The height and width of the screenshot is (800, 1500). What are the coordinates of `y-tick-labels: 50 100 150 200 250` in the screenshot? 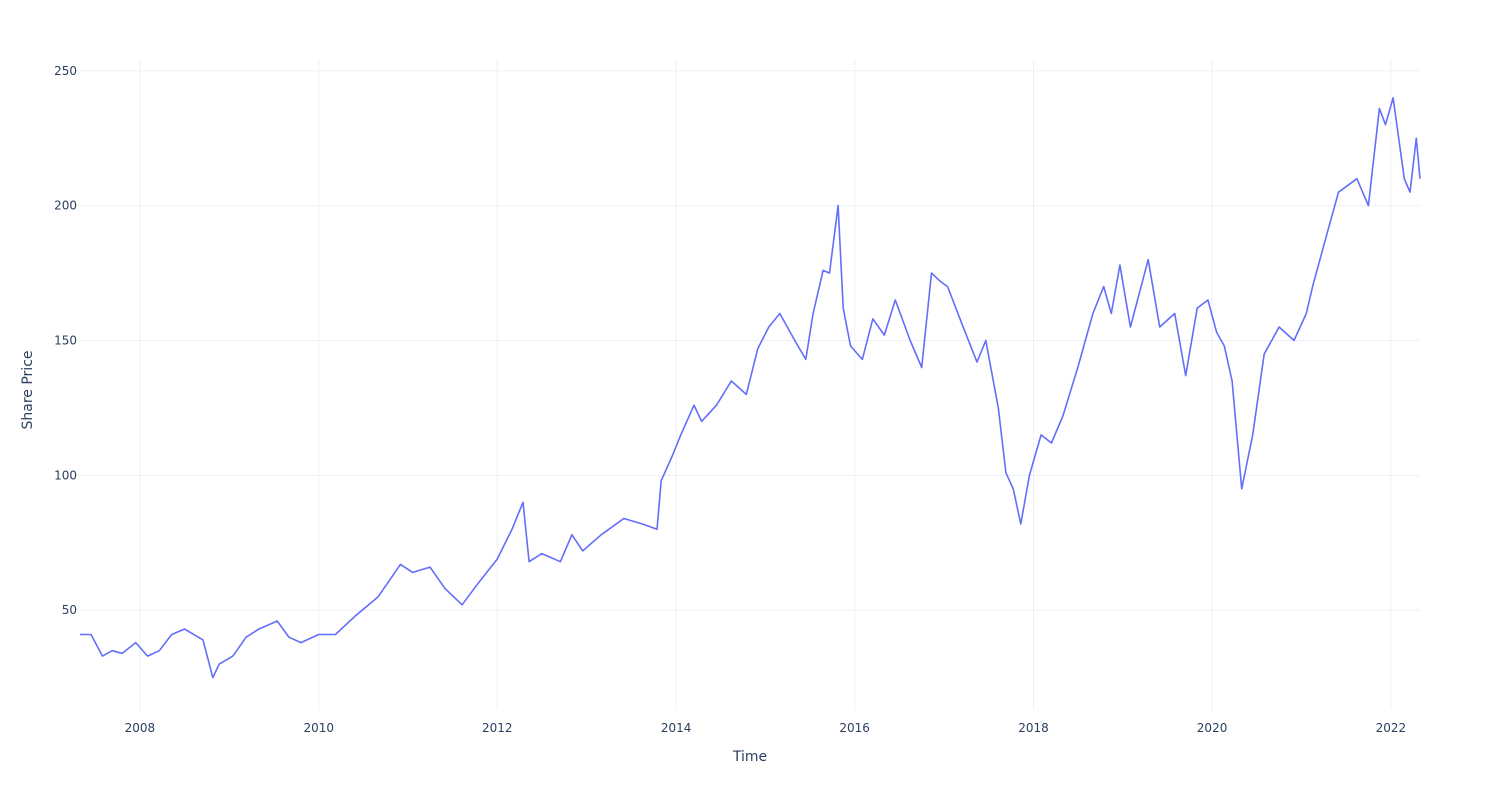 It's located at (65, 340).